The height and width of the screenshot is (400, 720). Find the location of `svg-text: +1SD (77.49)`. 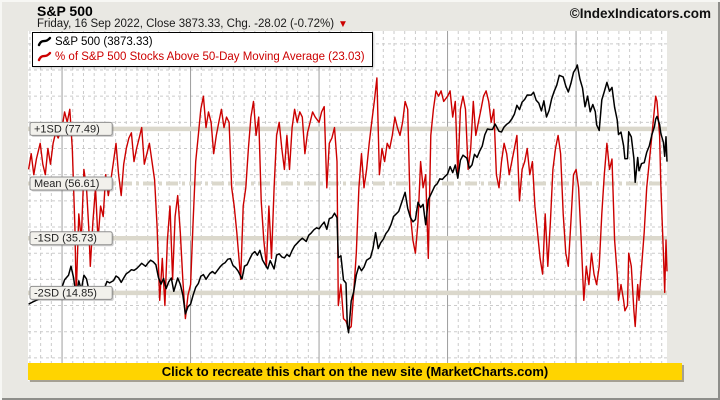

svg-text: +1SD (77.49) is located at coordinates (67, 129).